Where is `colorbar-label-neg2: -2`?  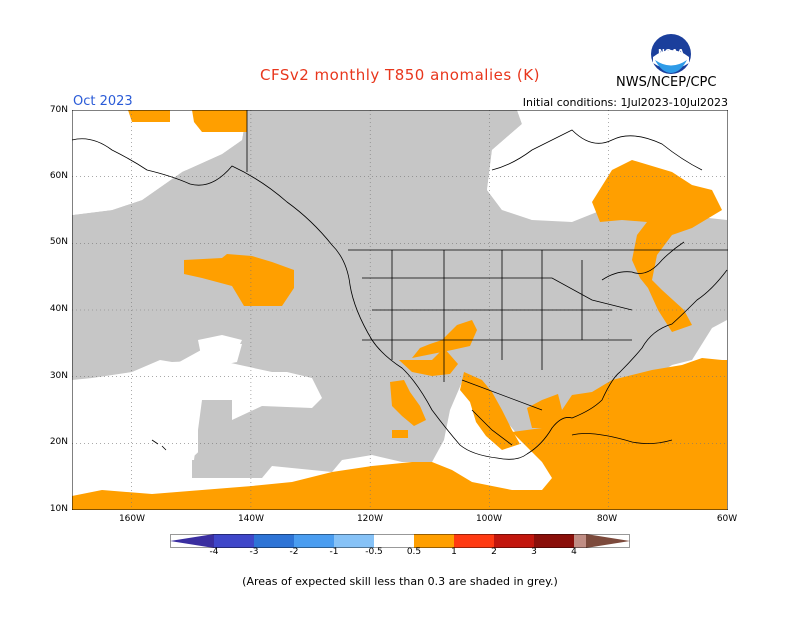
colorbar-label-neg2: -2 is located at coordinates (294, 552).